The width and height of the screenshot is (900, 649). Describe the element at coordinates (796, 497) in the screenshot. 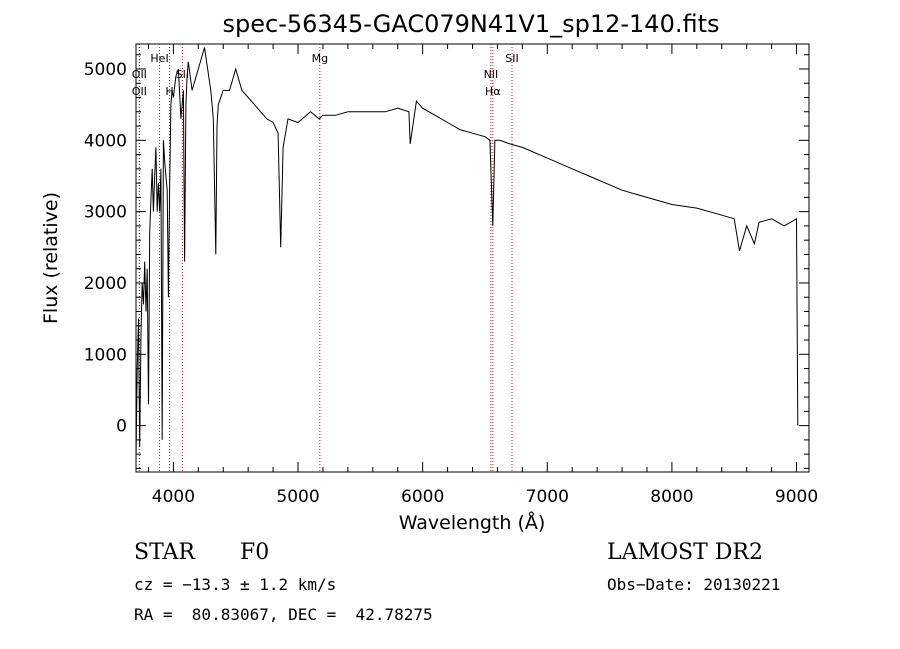

I see `x-tick-label: 9000` at that location.